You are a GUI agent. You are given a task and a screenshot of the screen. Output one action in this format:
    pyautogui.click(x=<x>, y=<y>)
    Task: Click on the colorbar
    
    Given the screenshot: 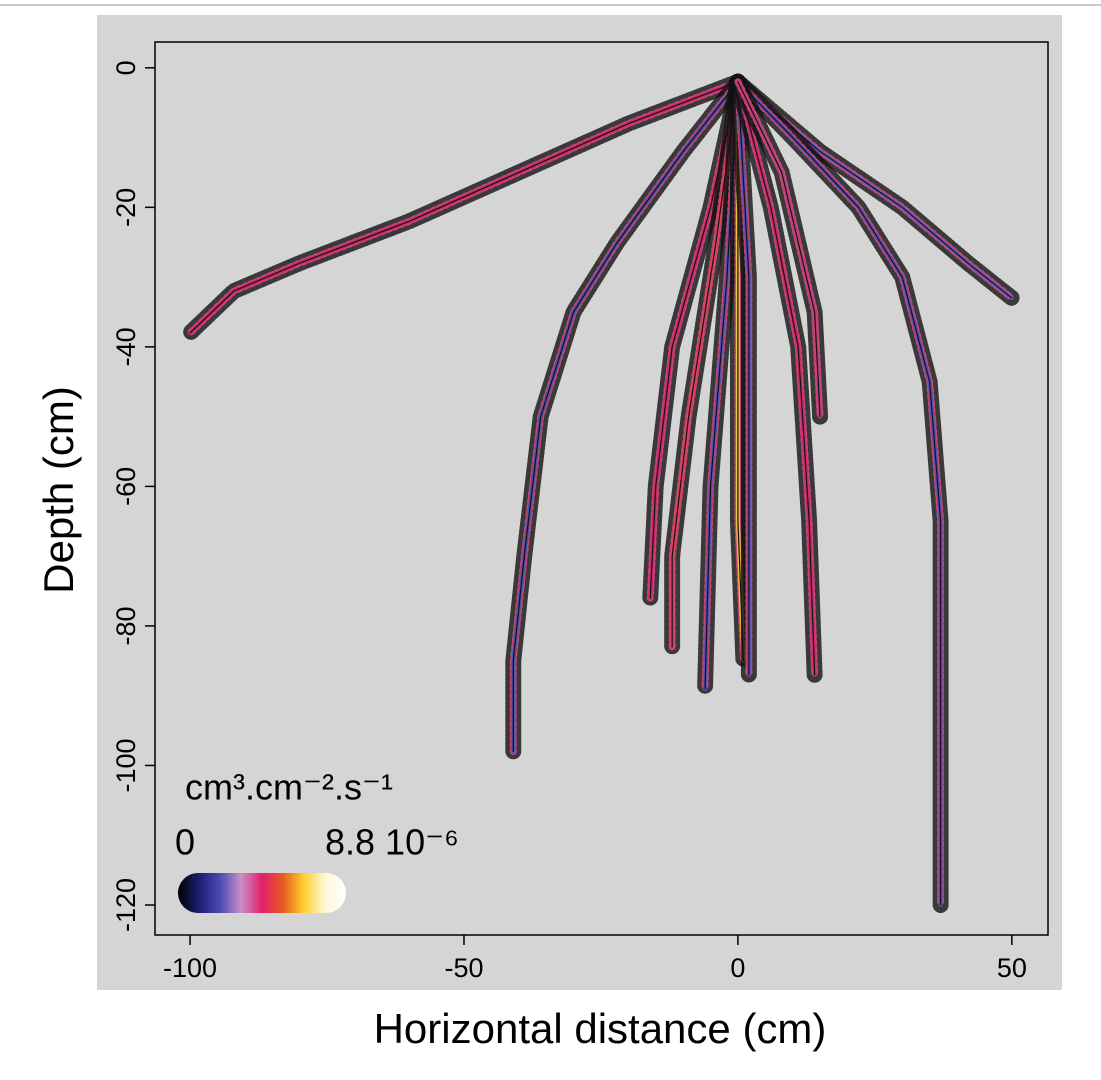 What is the action you would take?
    pyautogui.click(x=262, y=893)
    